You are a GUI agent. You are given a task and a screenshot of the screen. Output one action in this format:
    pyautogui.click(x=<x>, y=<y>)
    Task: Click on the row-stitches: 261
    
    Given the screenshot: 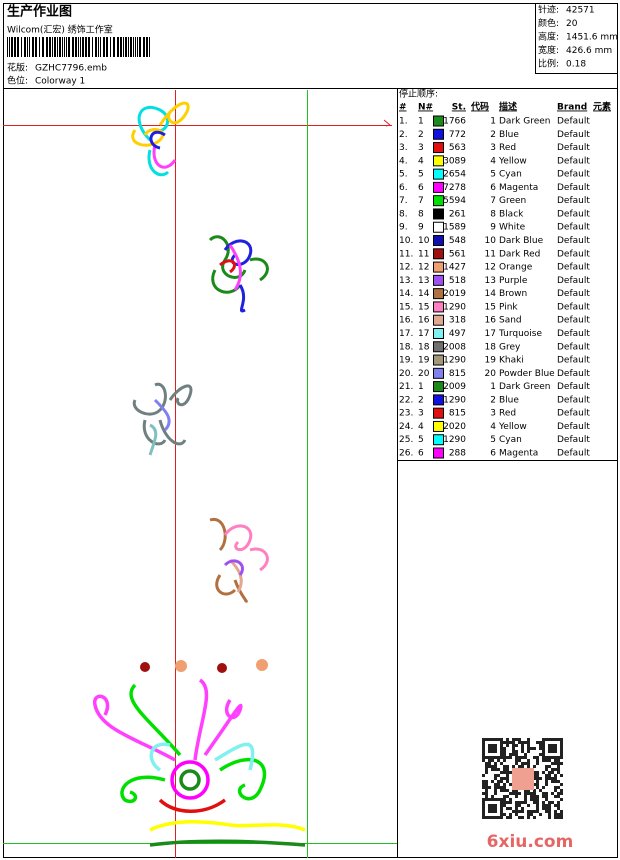 What is the action you would take?
    pyautogui.click(x=457, y=214)
    